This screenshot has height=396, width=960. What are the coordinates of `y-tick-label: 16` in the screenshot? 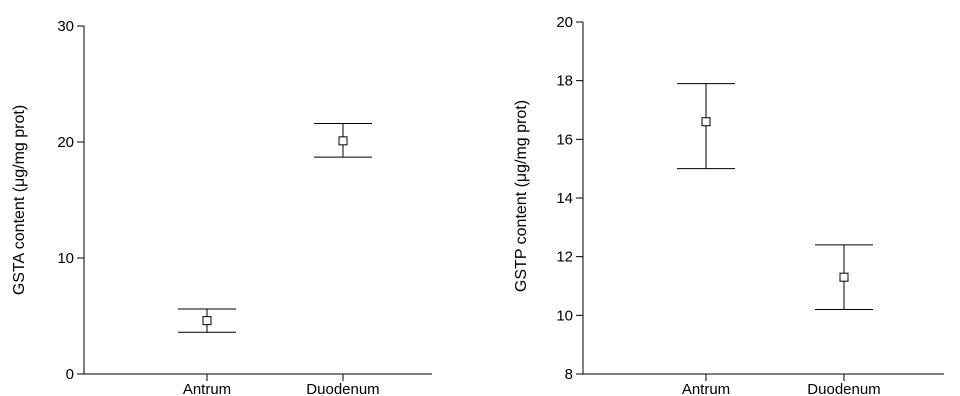 It's located at (564, 139).